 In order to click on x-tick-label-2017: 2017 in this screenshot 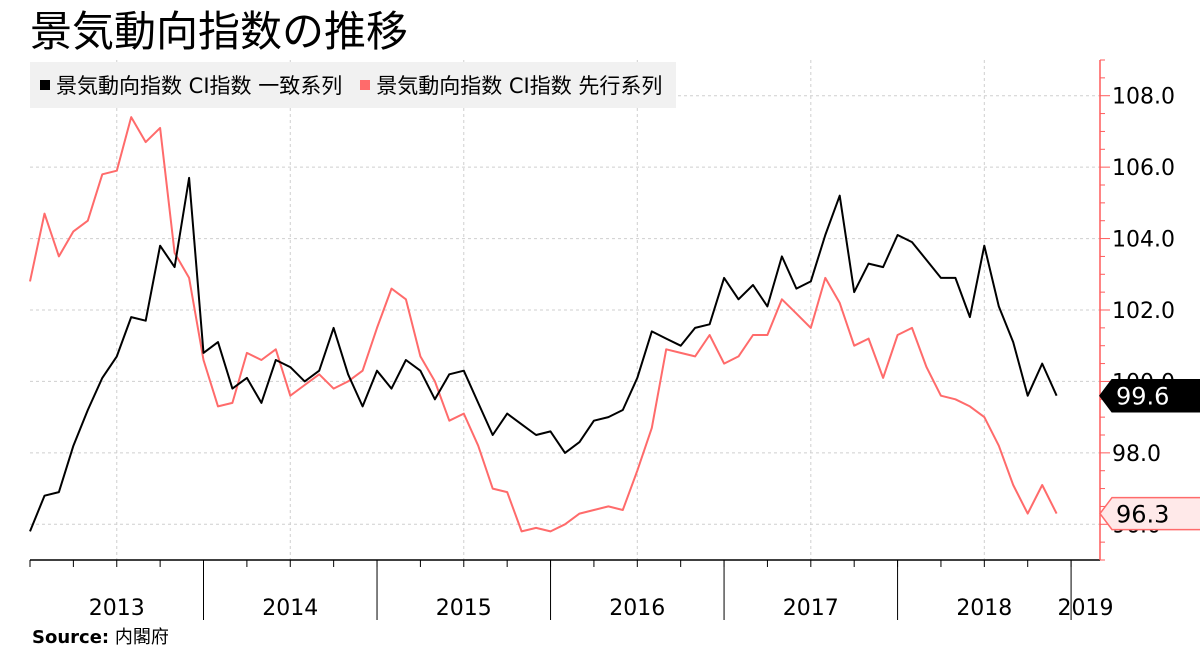, I will do `click(811, 608)`.